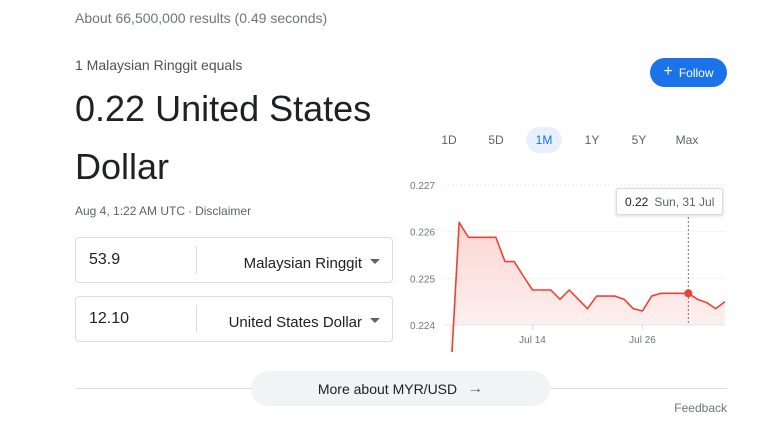 This screenshot has width=780, height=448. What do you see at coordinates (575, 140) in the screenshot?
I see `chart-range-tabs: 1D 5D 1M 1Y 5Y Max` at bounding box center [575, 140].